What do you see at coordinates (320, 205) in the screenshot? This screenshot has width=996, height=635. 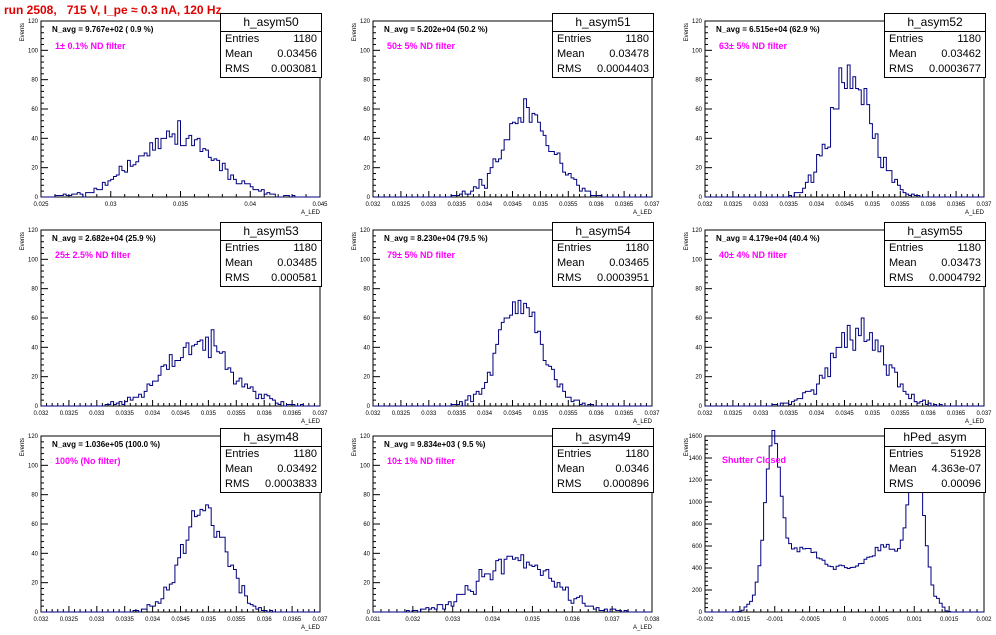 I see `x-tick-label: 0.045` at bounding box center [320, 205].